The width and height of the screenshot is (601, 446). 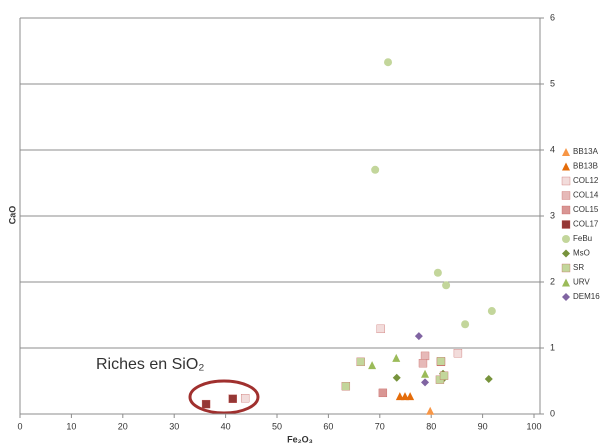 I want to click on legend-label: BB13A, so click(x=586, y=151).